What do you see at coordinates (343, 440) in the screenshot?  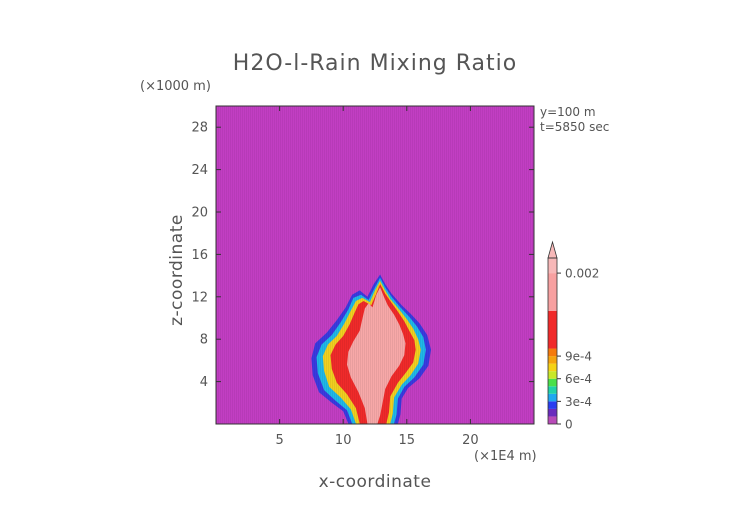 I see `x-tick-label: 10` at bounding box center [343, 440].